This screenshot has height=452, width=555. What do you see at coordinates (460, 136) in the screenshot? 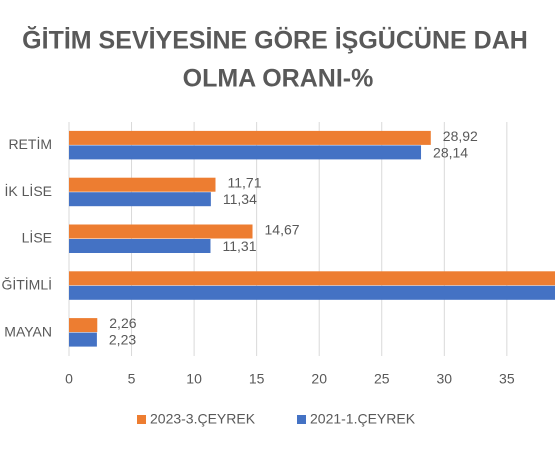
I see `data-label: 28,92` at bounding box center [460, 136].